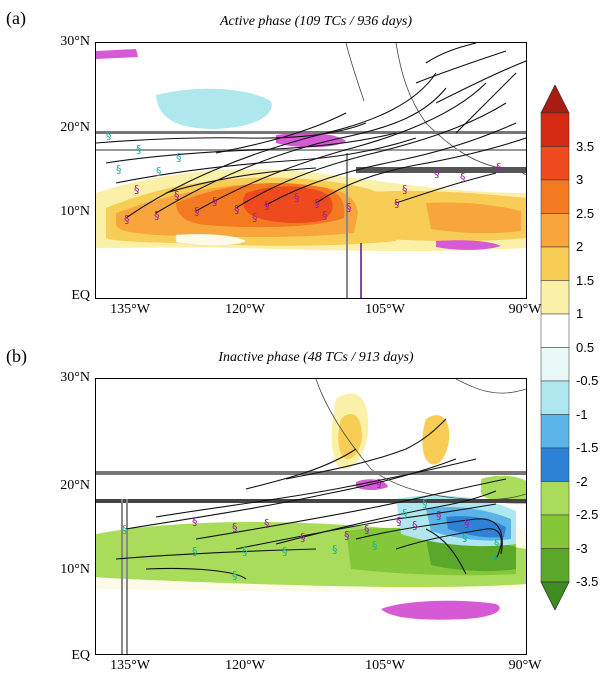 The image size is (616, 684). I want to click on panel-b-lon-90: 90°W, so click(525, 665).